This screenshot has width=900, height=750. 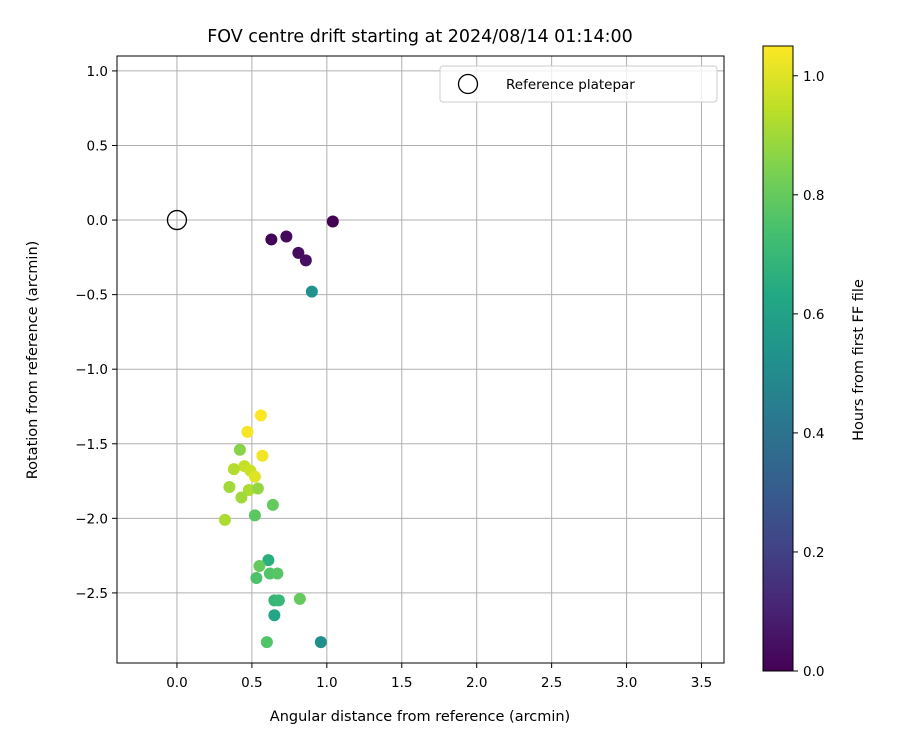 I want to click on colorbar-tick-label: 0.8, so click(x=813, y=196).